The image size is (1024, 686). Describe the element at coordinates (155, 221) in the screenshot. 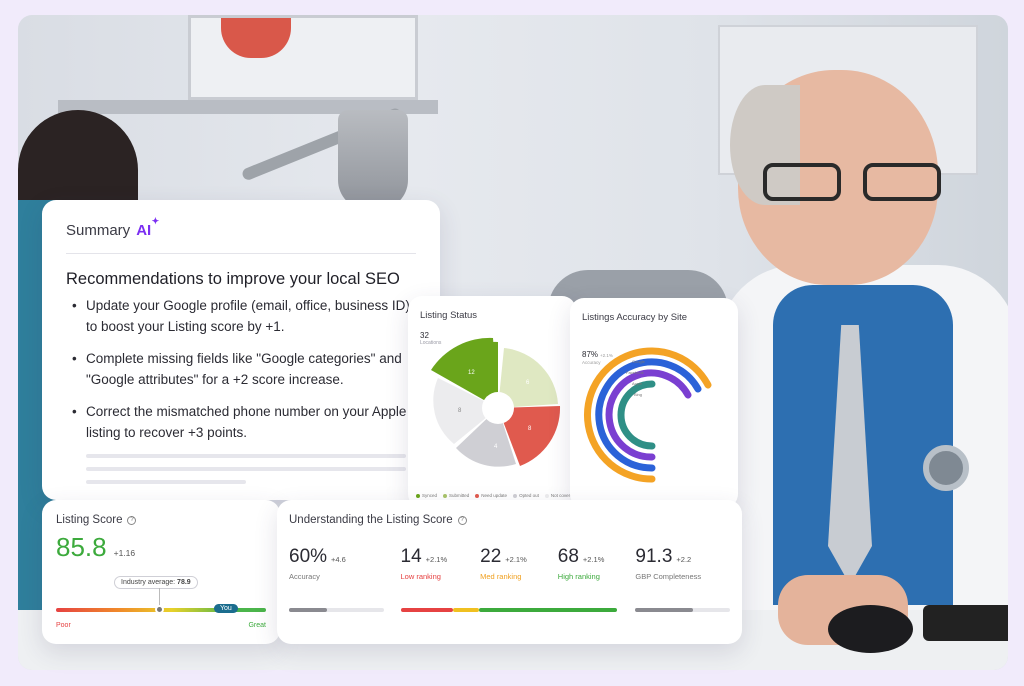

I see `sparkle-icon: ✦` at that location.